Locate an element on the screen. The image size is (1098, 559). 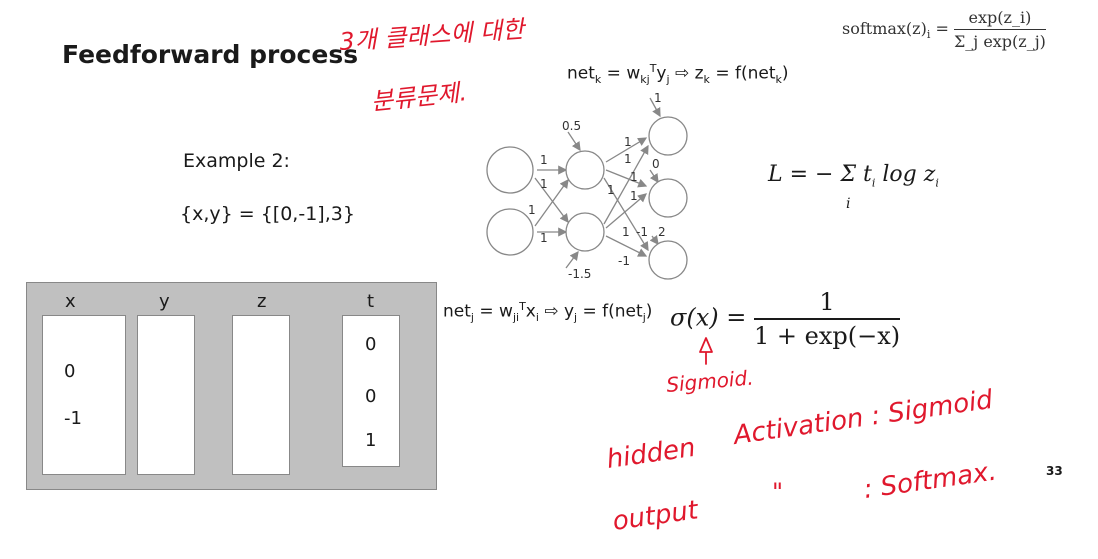
sigmoid-denominator: 1 + exp(−x) is located at coordinates (827, 336).